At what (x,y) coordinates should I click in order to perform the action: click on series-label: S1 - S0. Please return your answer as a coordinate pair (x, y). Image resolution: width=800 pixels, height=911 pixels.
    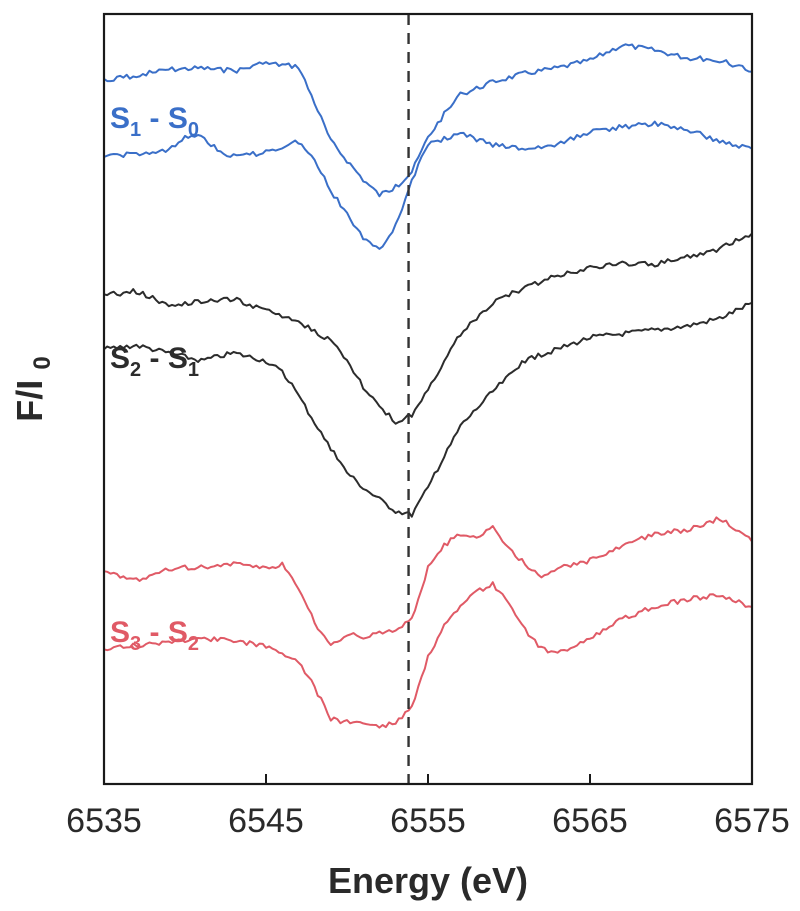
    Looking at the image, I should click on (154, 121).